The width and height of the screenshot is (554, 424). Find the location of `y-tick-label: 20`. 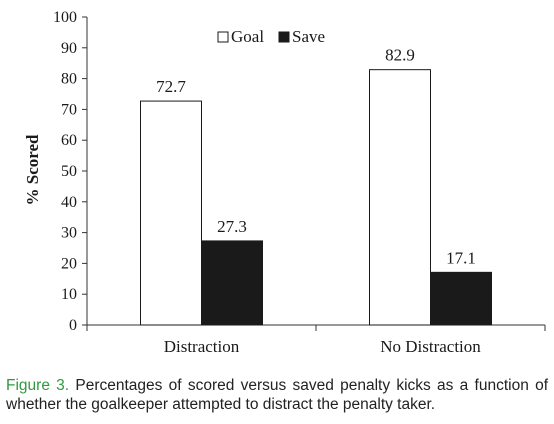

y-tick-label: 20 is located at coordinates (69, 263).